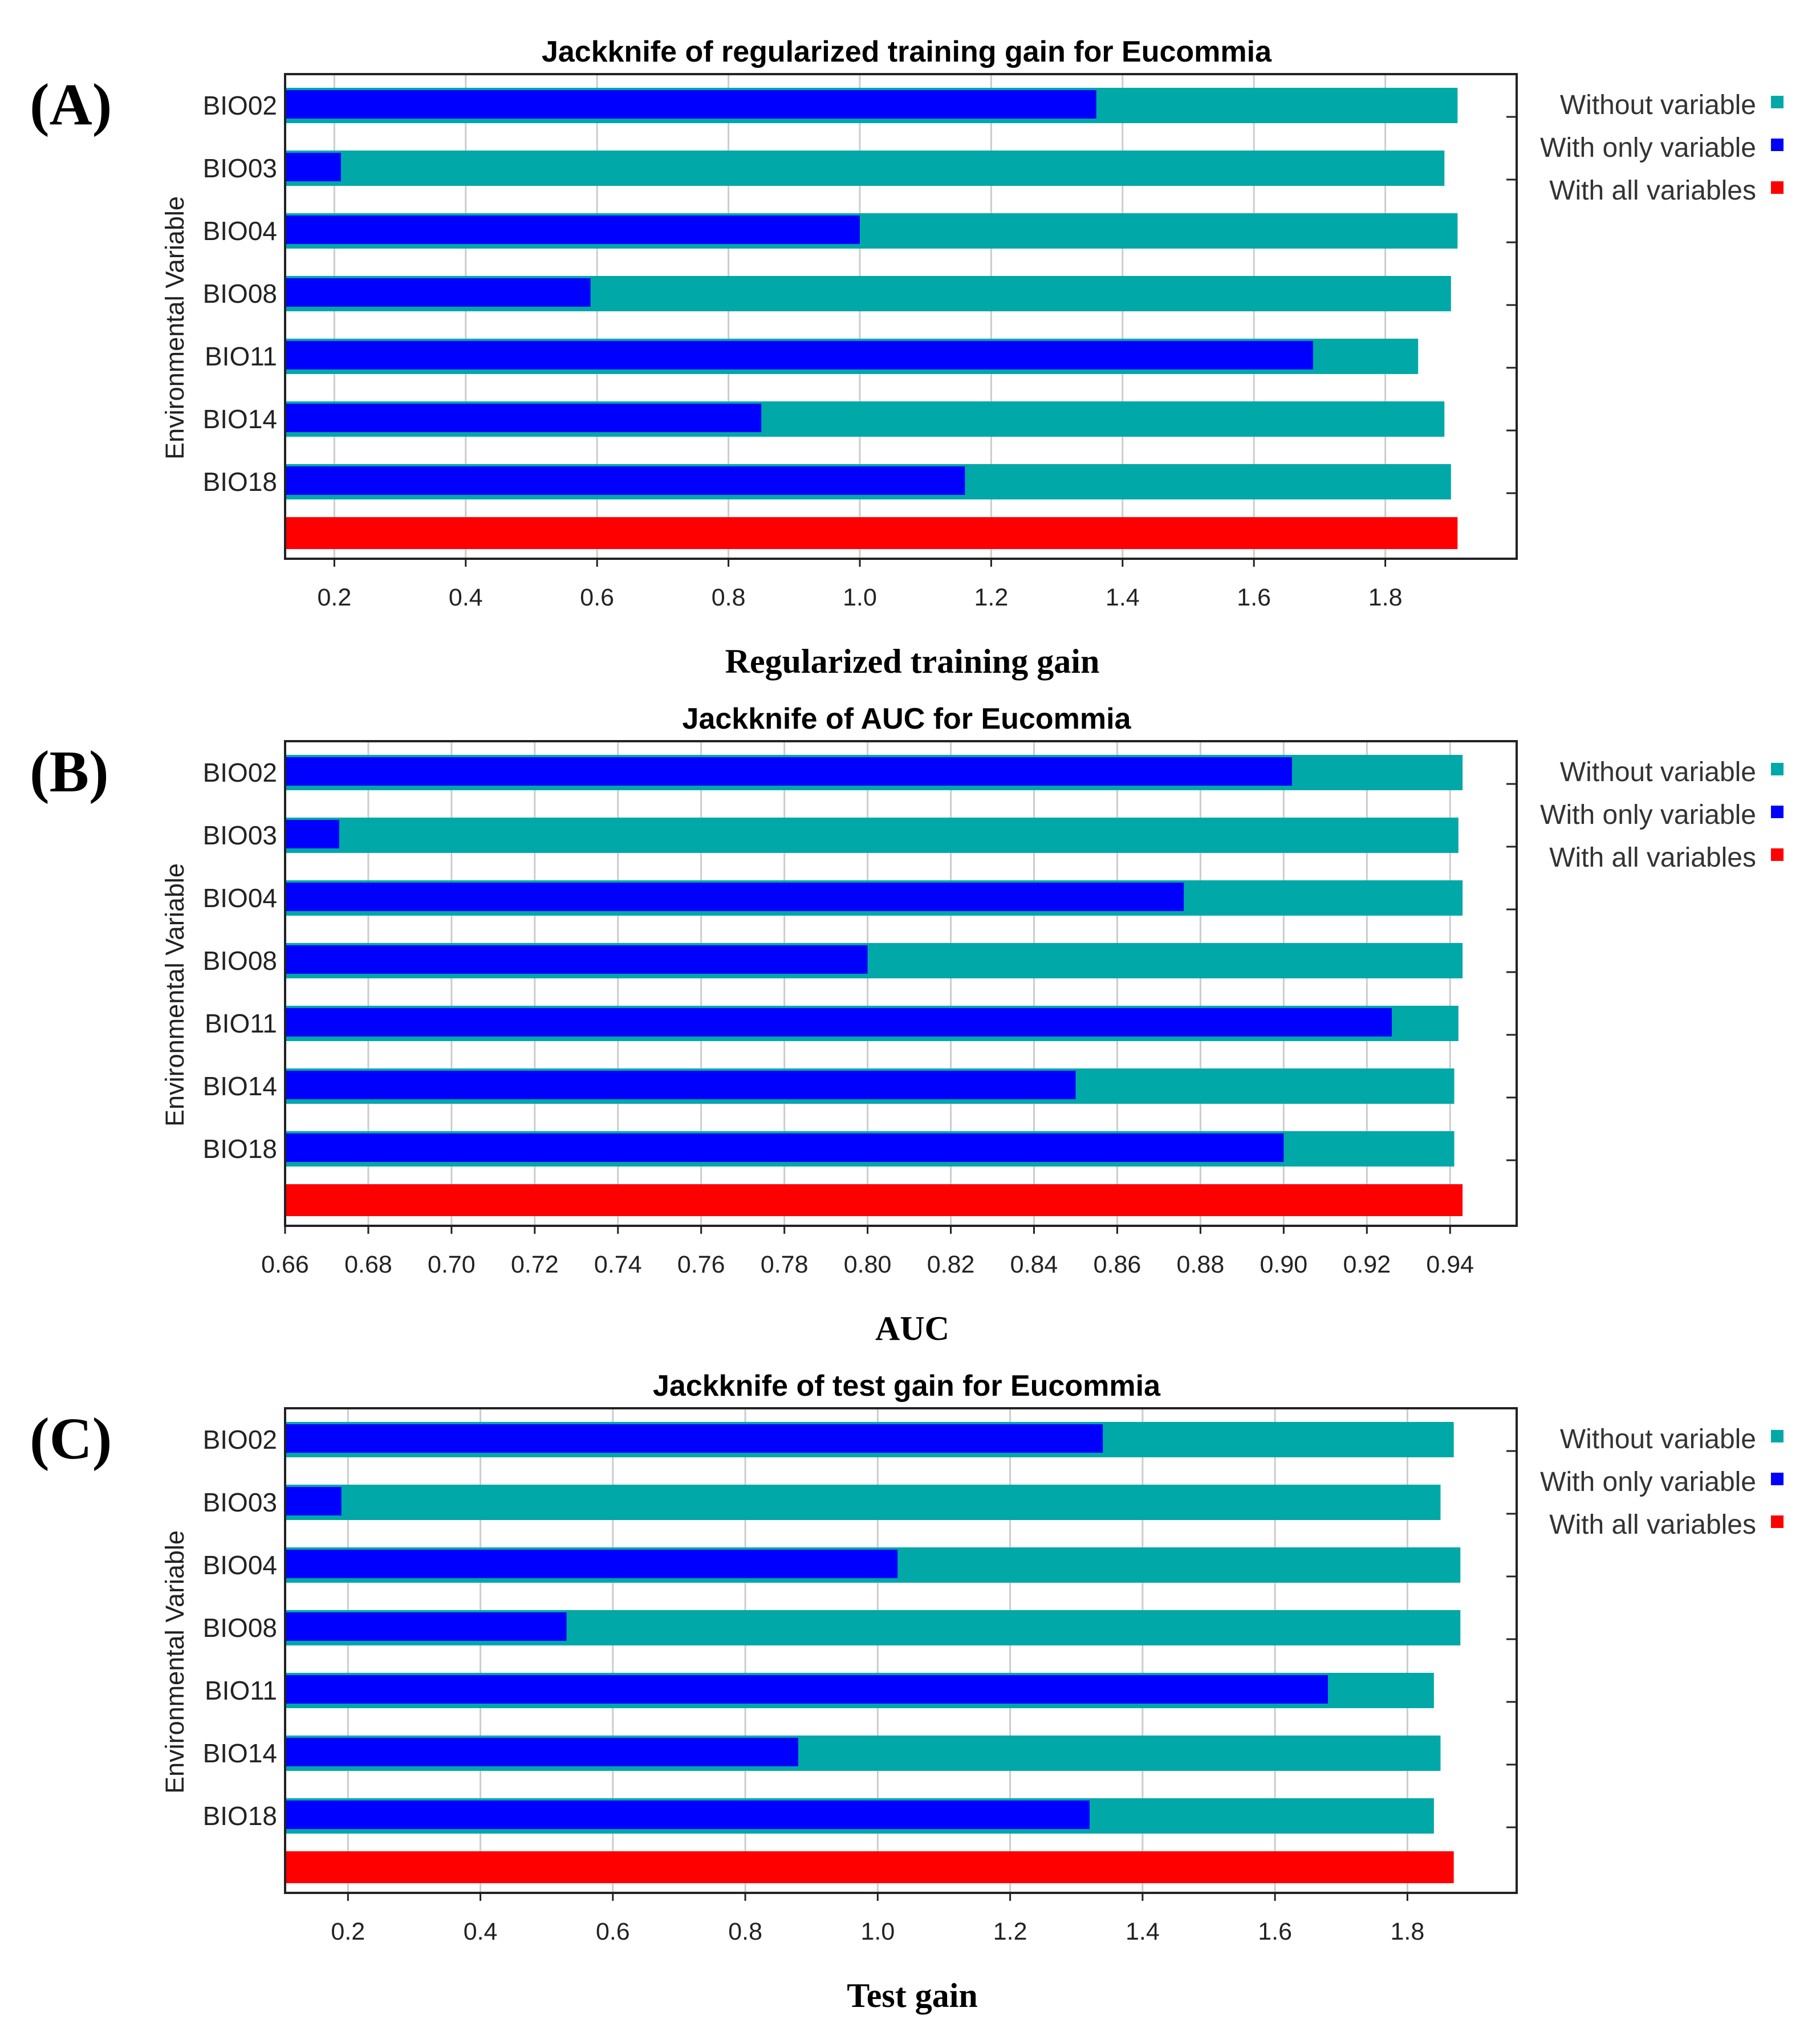 This screenshot has height=2032, width=1820. Describe the element at coordinates (868, 1264) in the screenshot. I see `x-tick-label: 0.80` at that location.